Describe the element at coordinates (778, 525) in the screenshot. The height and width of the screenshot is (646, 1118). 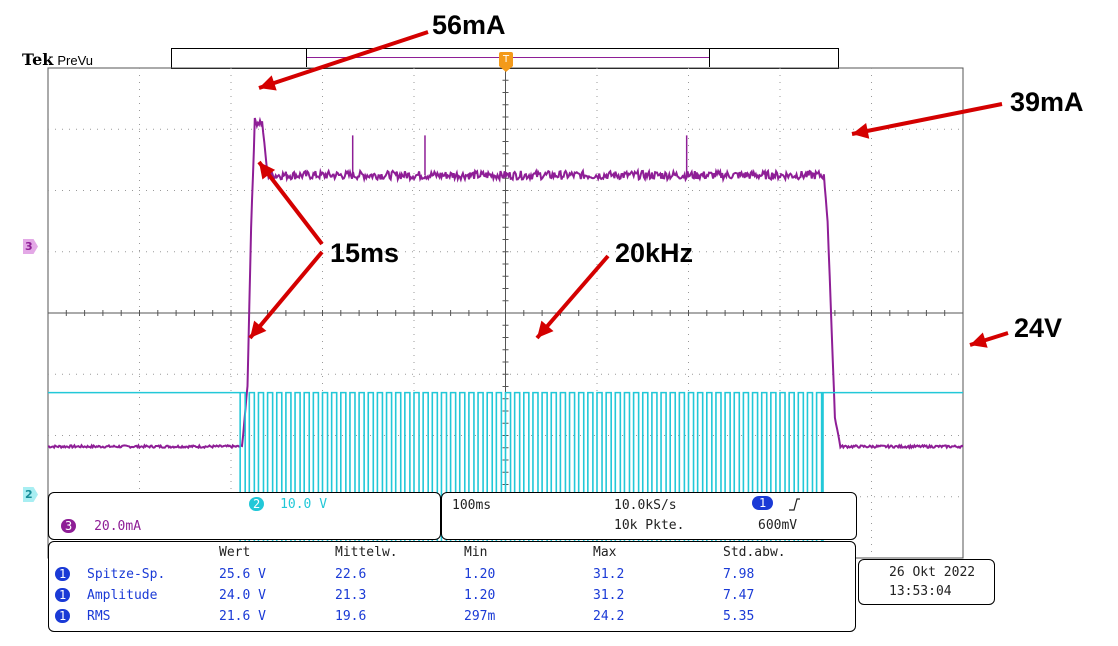
I see `trigger-level-value: 600mV` at that location.